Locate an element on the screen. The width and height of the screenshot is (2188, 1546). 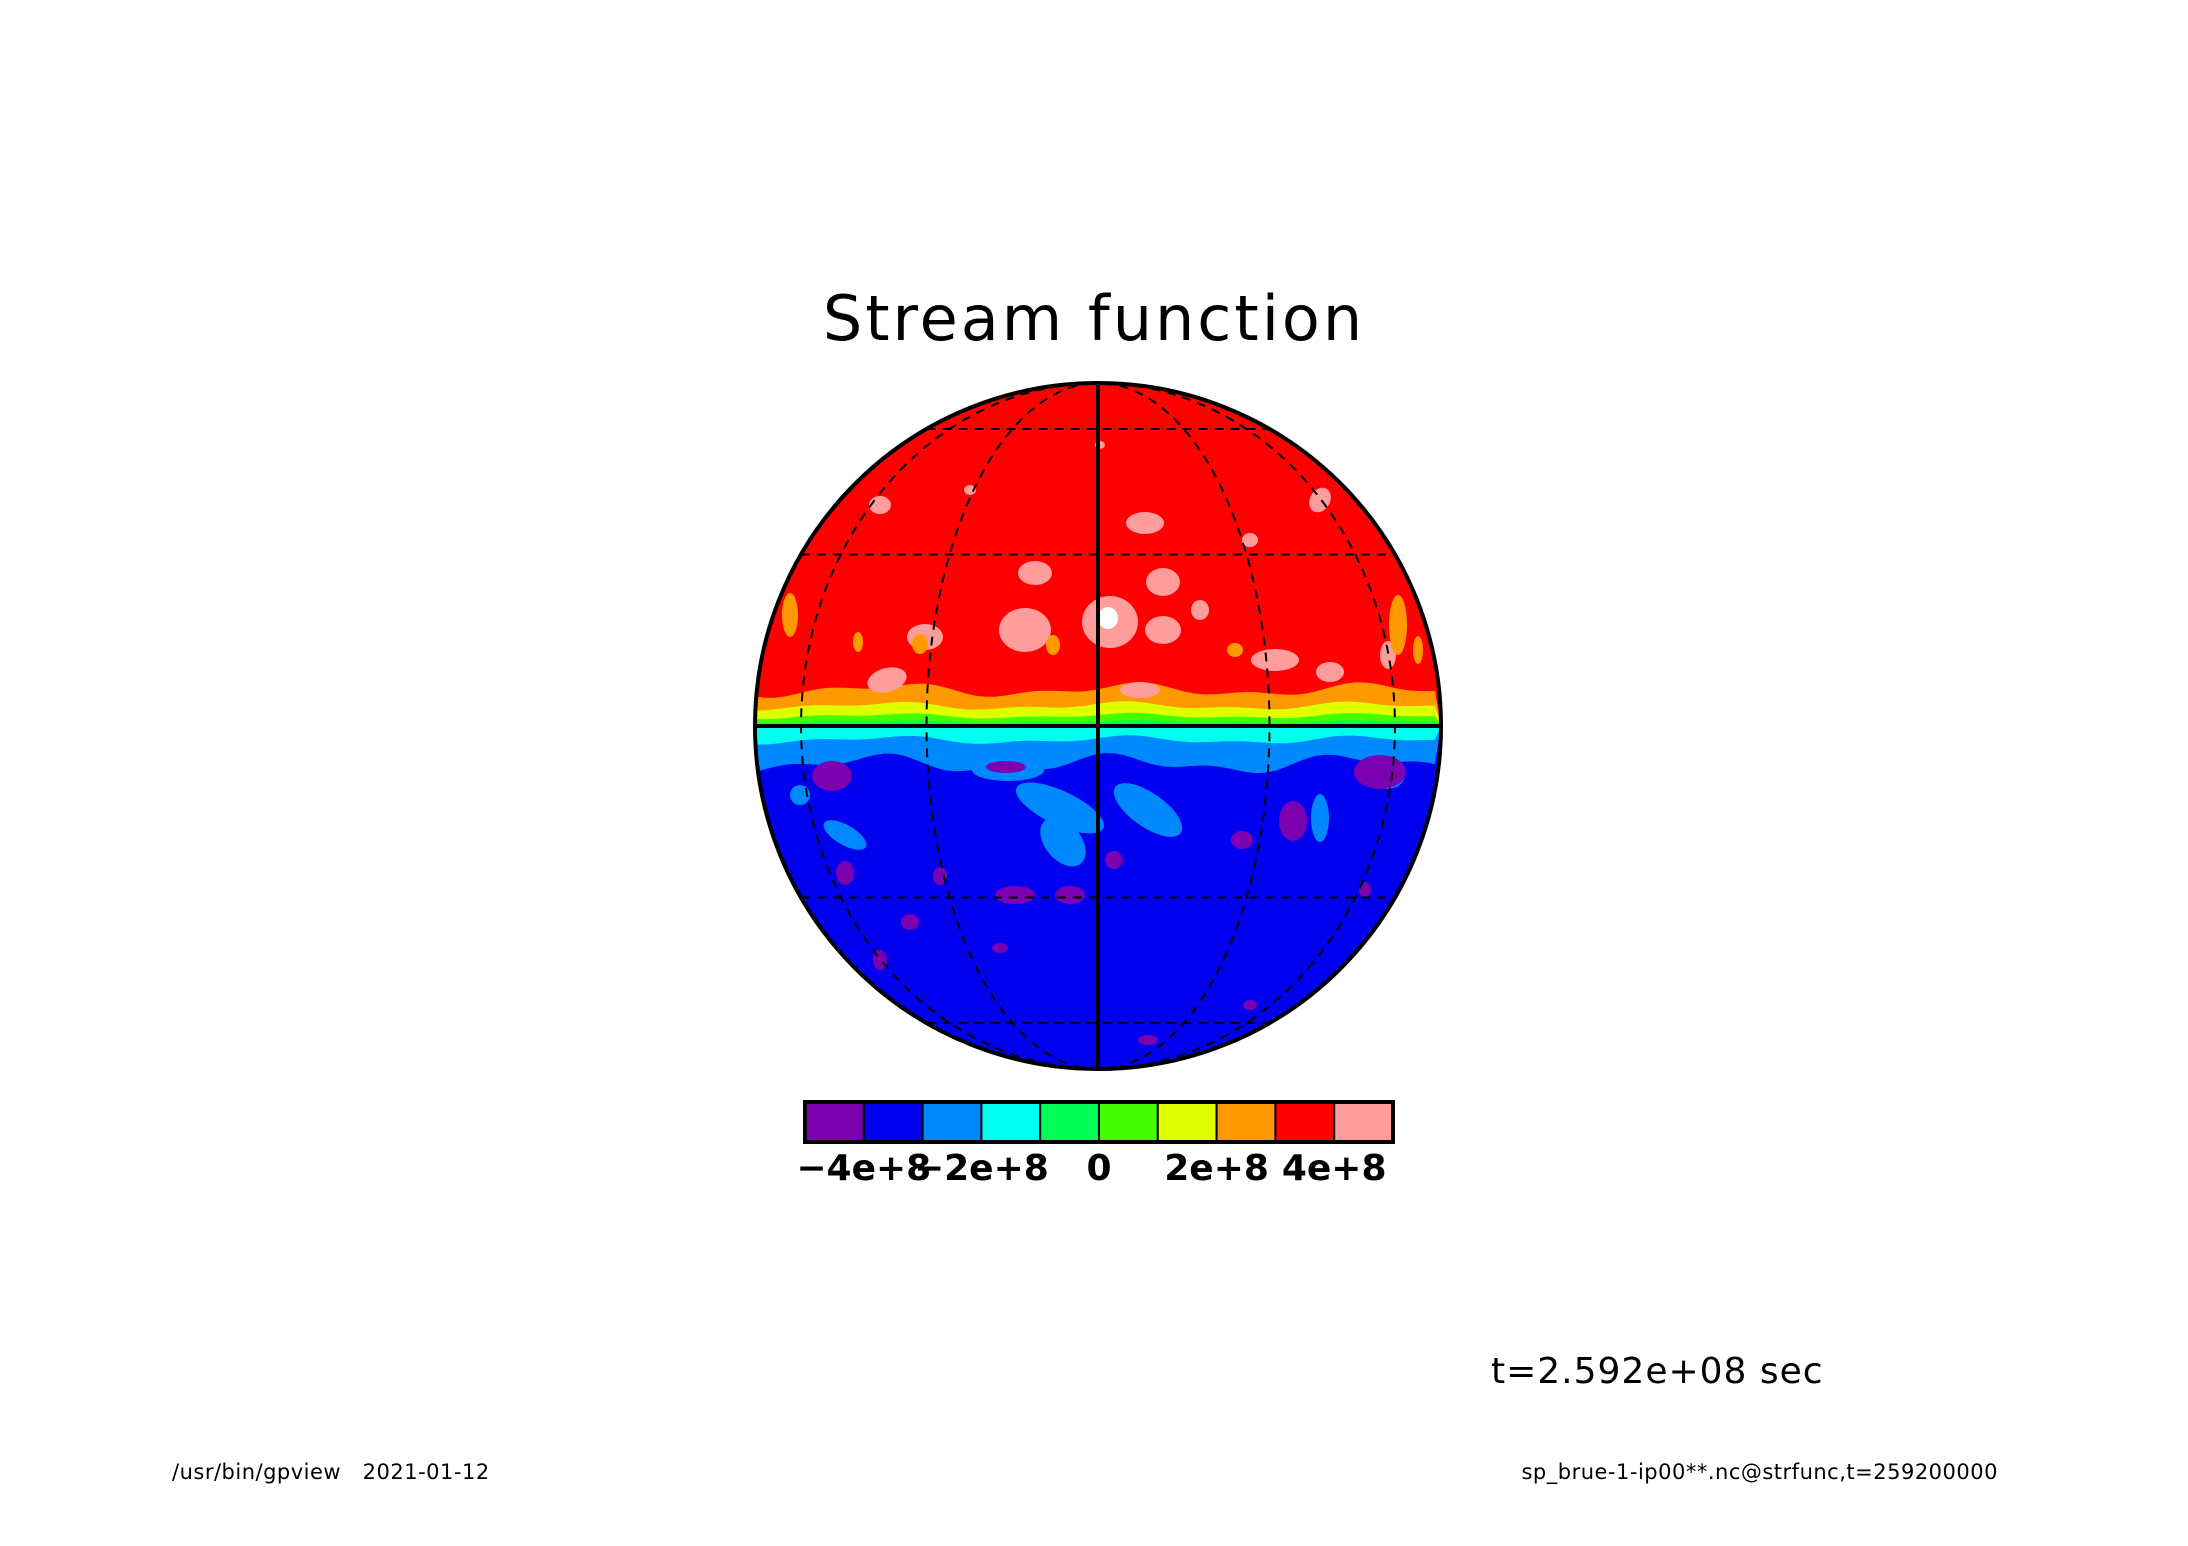
colorbar-tick-label: 0 is located at coordinates (1099, 1168).